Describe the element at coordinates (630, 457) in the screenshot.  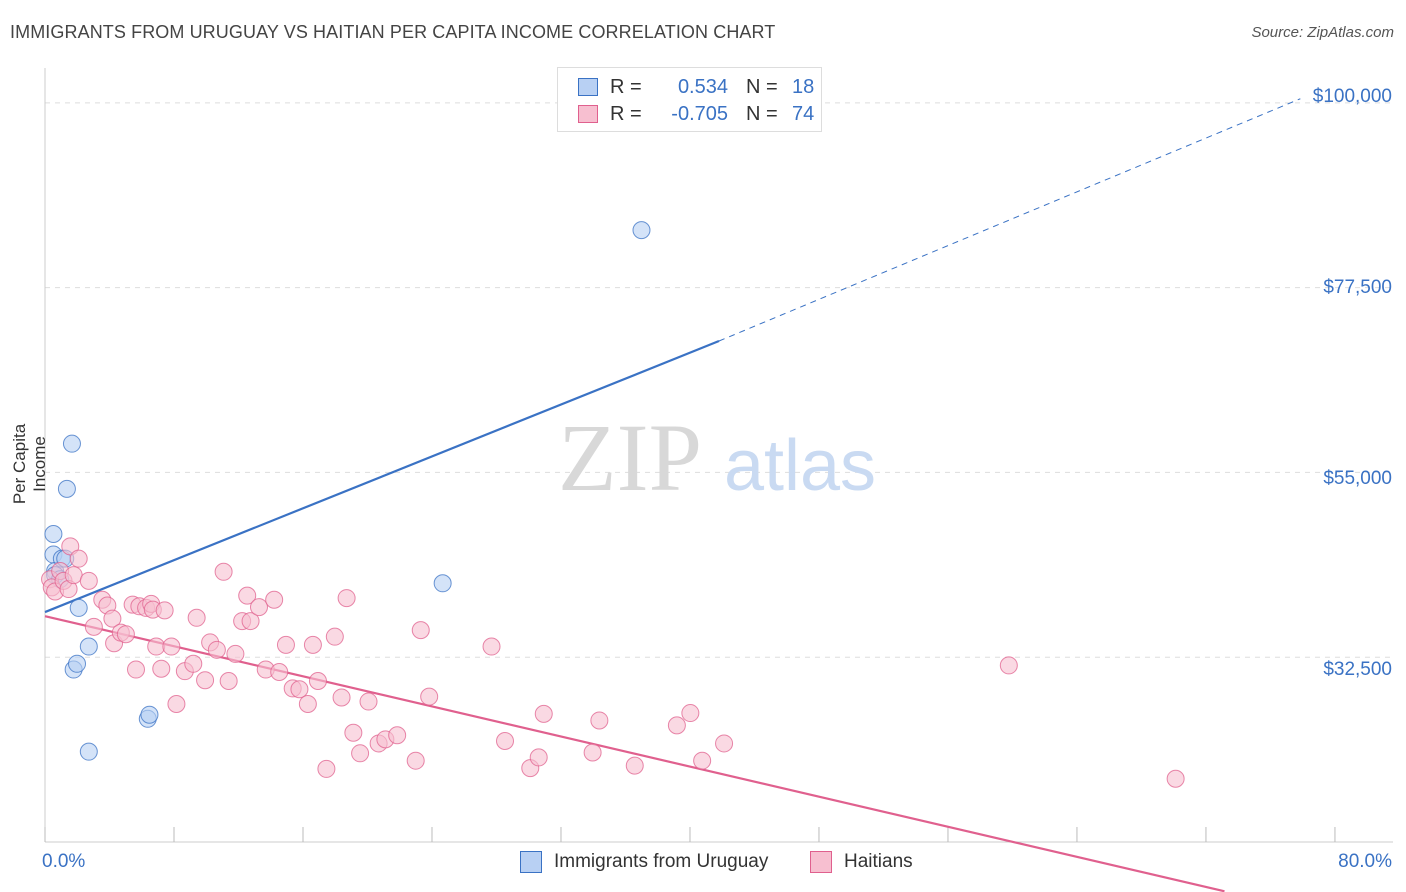
I see `watermark-zip: ZIP` at that location.